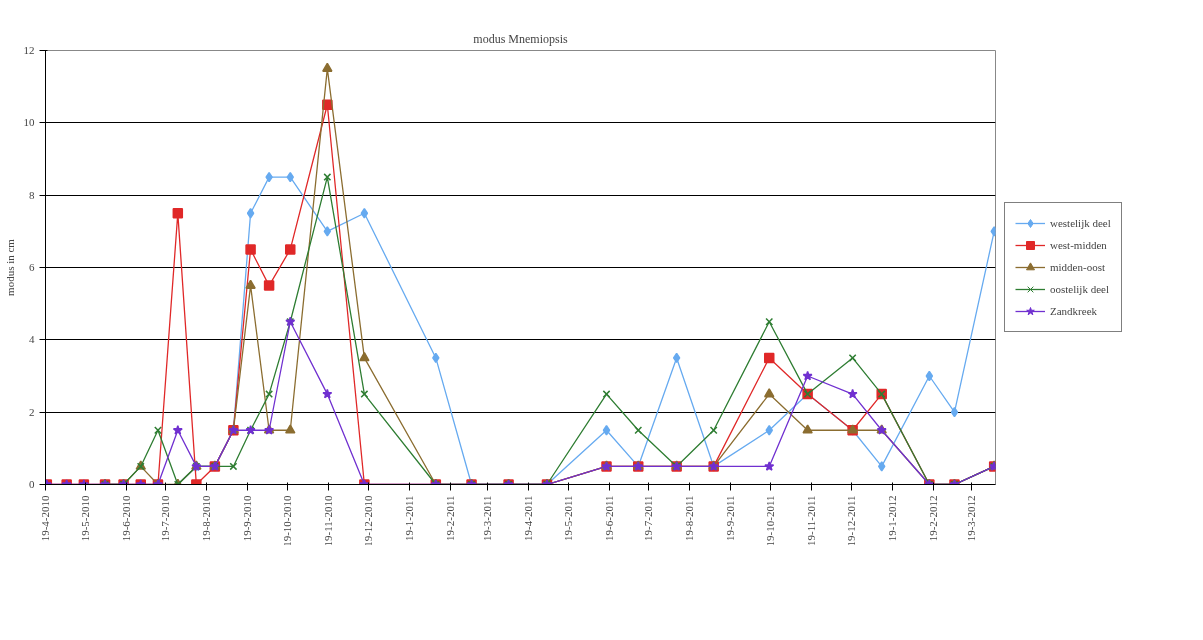  I want to click on x-tick-label: 19-1-2012, so click(891, 518).